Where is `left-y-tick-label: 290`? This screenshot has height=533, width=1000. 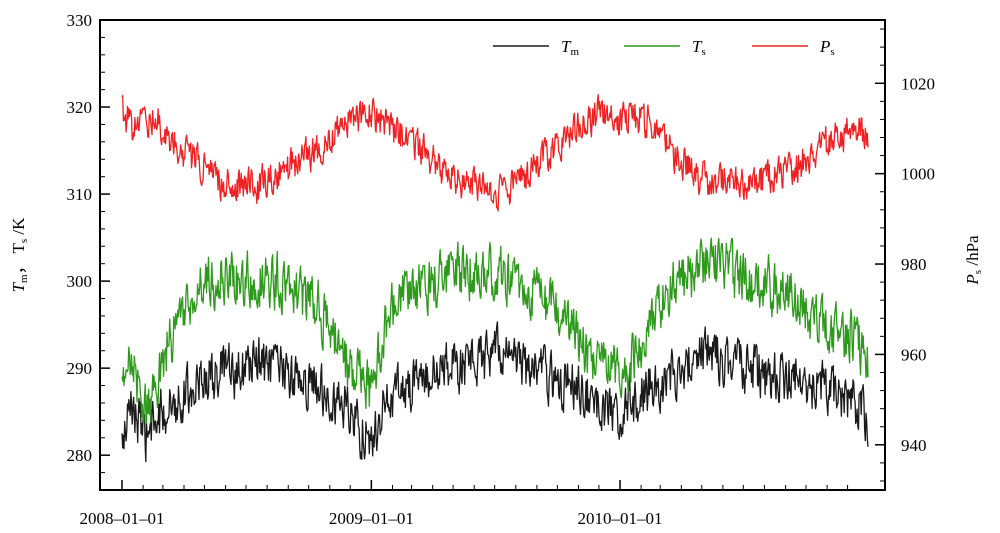 left-y-tick-label: 290 is located at coordinates (80, 368).